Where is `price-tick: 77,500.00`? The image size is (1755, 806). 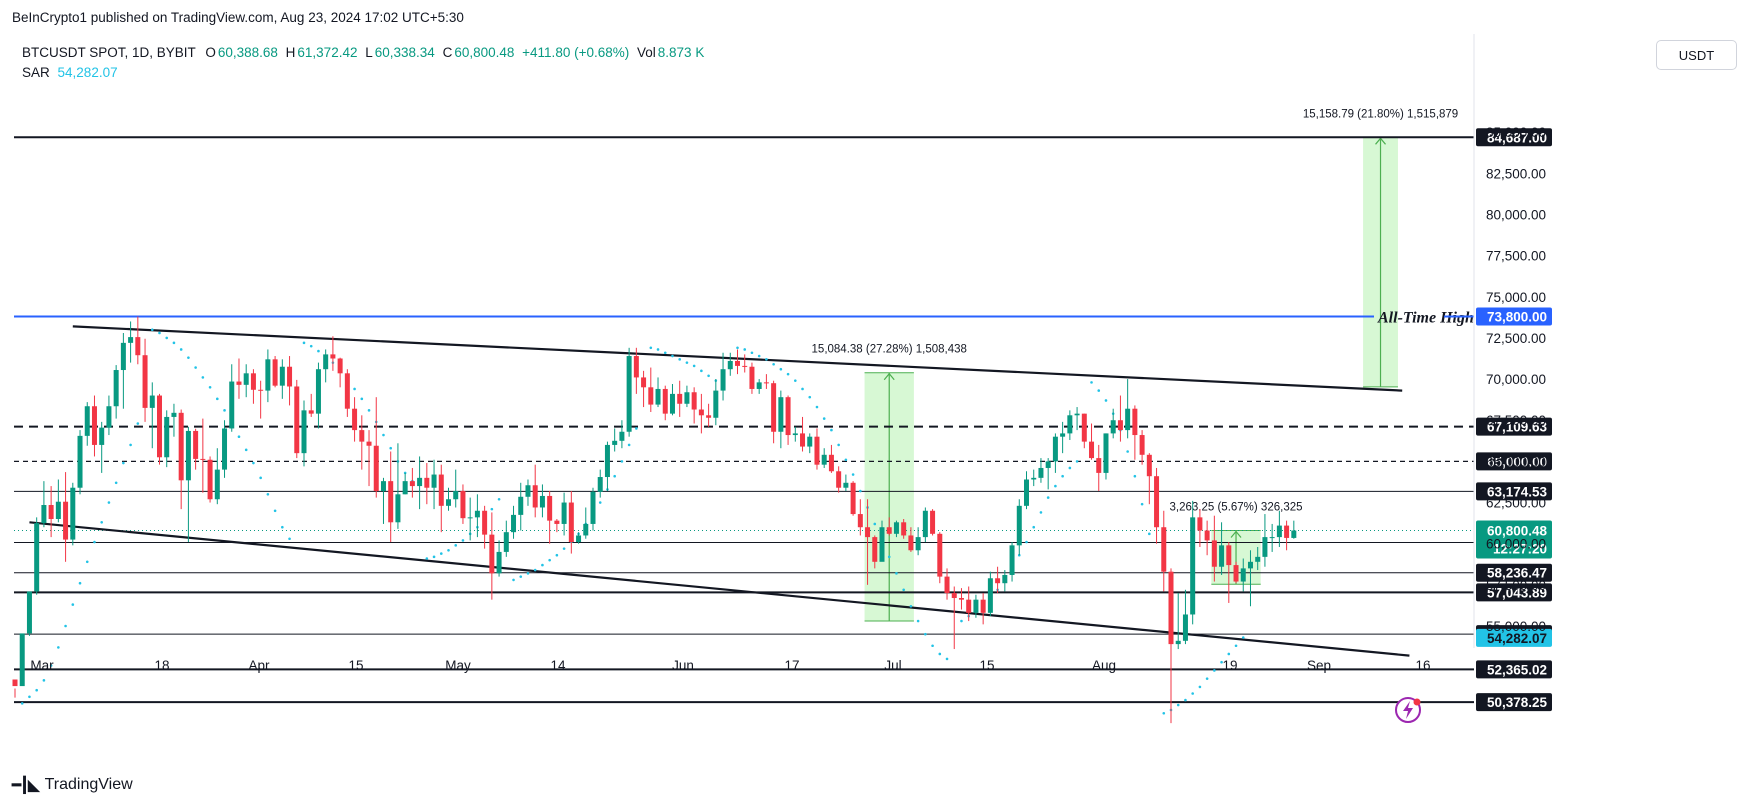 price-tick: 77,500.00 is located at coordinates (1516, 256).